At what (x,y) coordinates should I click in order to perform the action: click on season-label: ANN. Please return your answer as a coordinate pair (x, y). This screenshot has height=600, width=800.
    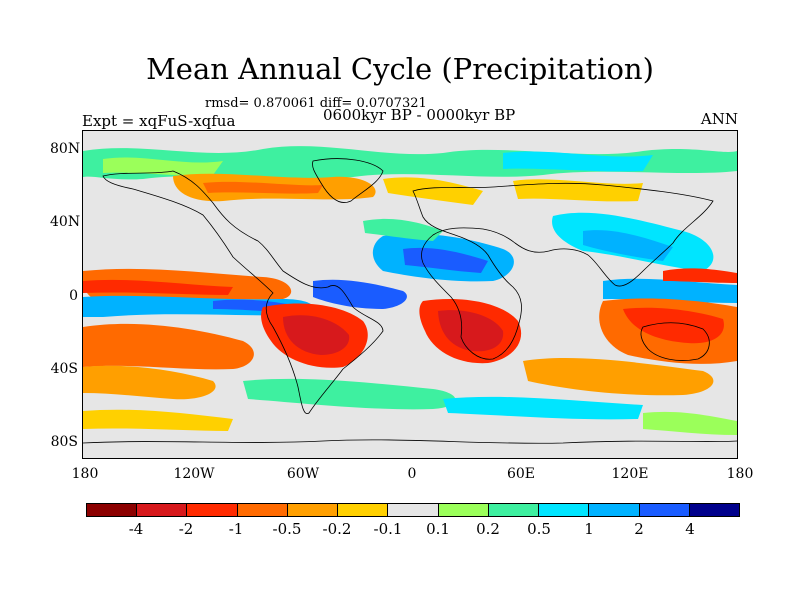
    Looking at the image, I should click on (719, 119).